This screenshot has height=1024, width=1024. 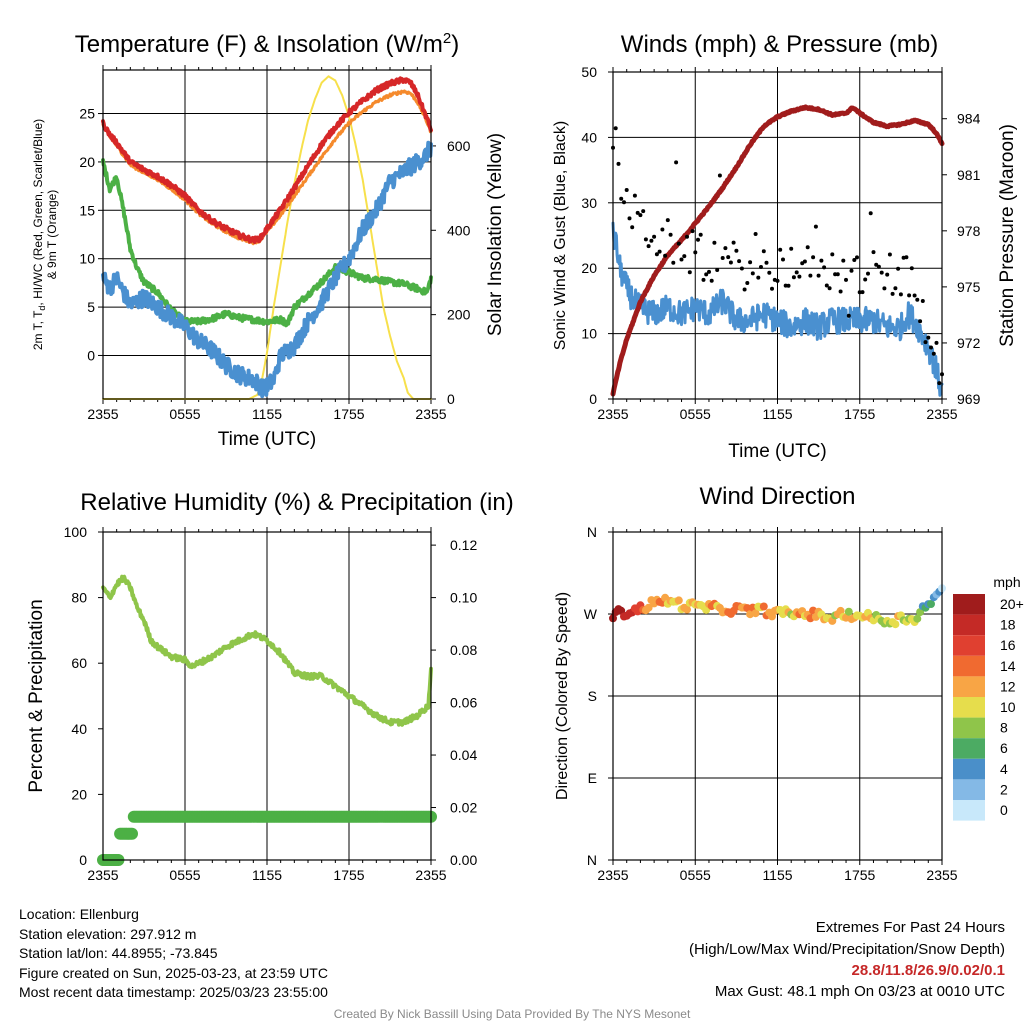 What do you see at coordinates (91, 355) in the screenshot?
I see `temperature-ytick-label: 0` at bounding box center [91, 355].